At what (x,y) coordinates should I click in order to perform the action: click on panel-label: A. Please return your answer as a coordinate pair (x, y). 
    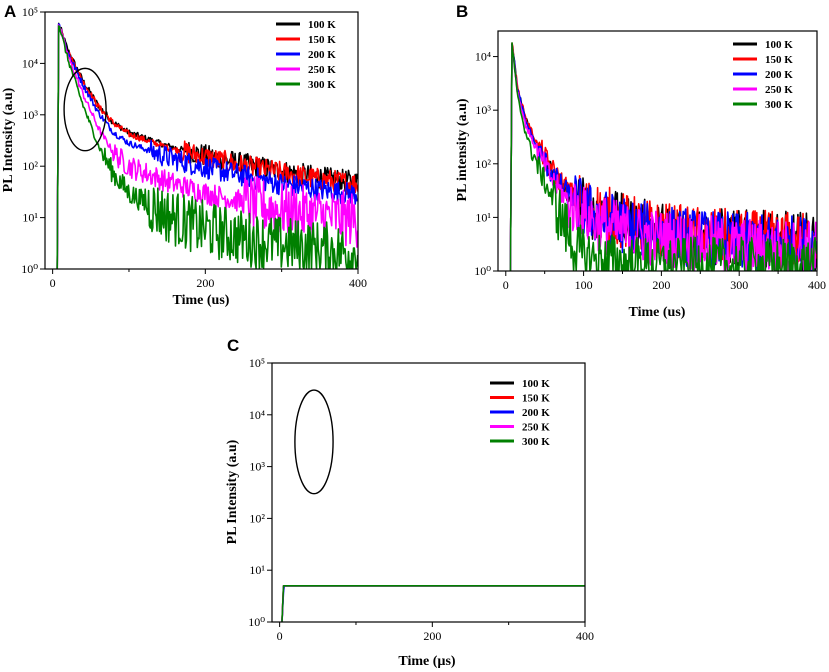
    Looking at the image, I should click on (10, 11).